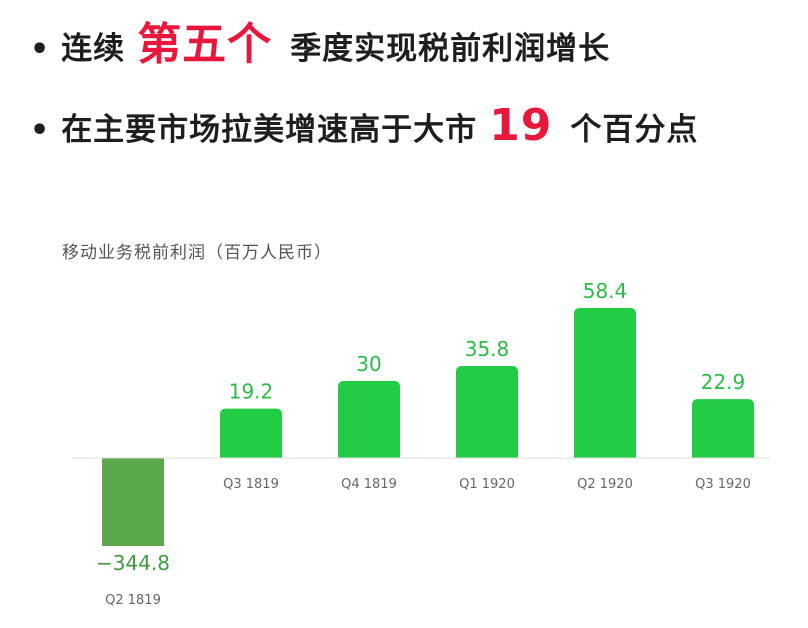 Image resolution: width=808 pixels, height=628 pixels. What do you see at coordinates (723, 484) in the screenshot?
I see `tick-label-q3-1920: Q3 1920` at bounding box center [723, 484].